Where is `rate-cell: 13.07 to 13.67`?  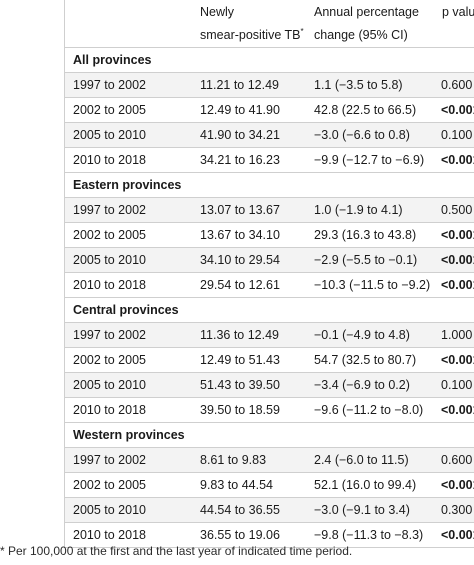
rate-cell: 13.07 to 13.67 is located at coordinates (249, 210).